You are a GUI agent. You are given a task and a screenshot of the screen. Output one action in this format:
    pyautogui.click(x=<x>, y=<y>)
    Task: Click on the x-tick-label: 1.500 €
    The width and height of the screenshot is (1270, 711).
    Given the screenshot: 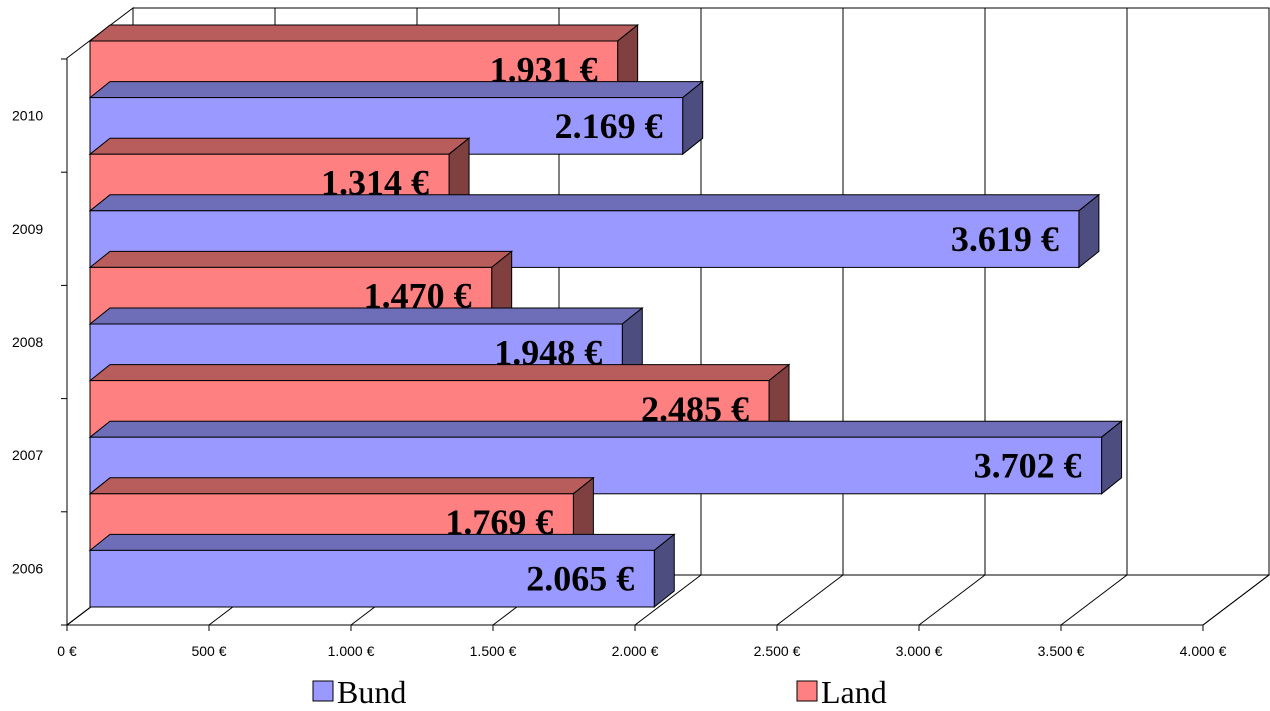 What is the action you would take?
    pyautogui.click(x=493, y=651)
    